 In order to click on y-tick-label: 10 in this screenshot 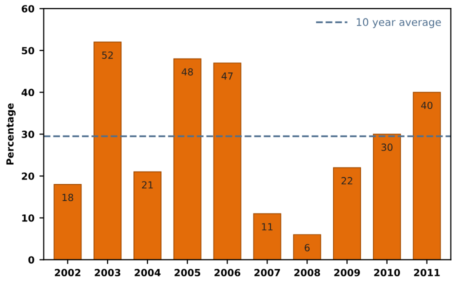, I will do `click(28, 218)`.